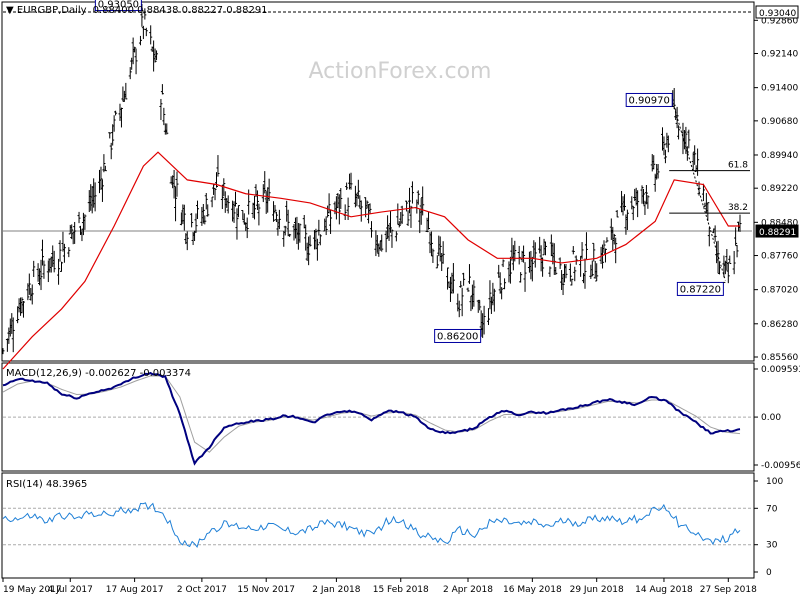  Describe the element at coordinates (779, 223) in the screenshot. I see `price-y-label: 0.88480` at that location.